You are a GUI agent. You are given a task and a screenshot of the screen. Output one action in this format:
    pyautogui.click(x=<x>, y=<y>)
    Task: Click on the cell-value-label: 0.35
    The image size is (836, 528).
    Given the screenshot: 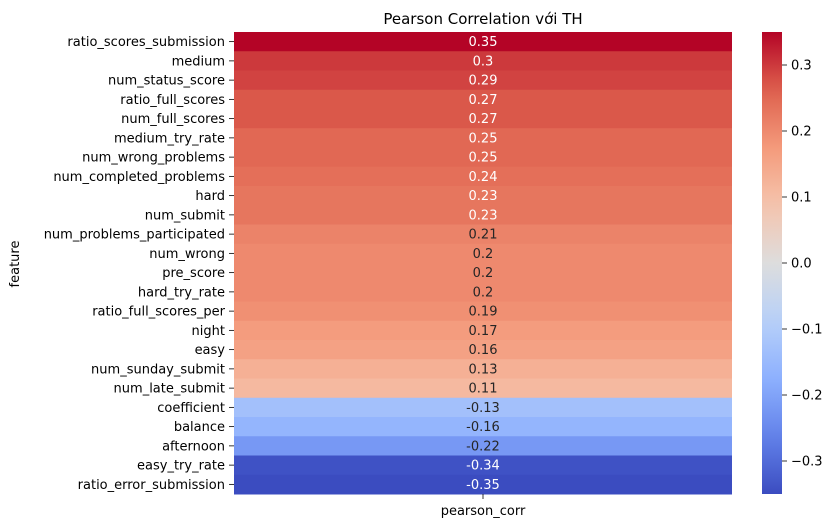 What is the action you would take?
    pyautogui.click(x=483, y=42)
    